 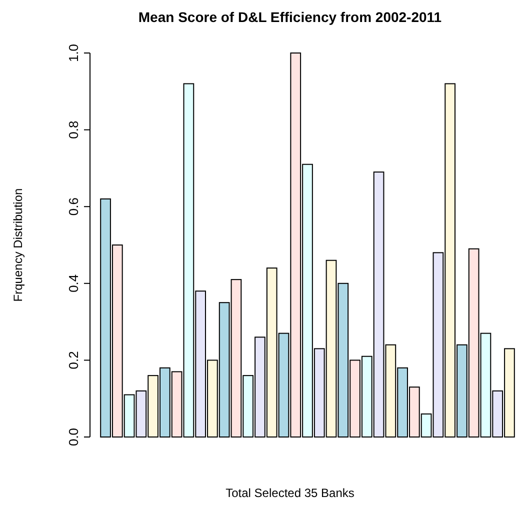 I want to click on y-tick-label: 0.4, so click(x=73, y=283).